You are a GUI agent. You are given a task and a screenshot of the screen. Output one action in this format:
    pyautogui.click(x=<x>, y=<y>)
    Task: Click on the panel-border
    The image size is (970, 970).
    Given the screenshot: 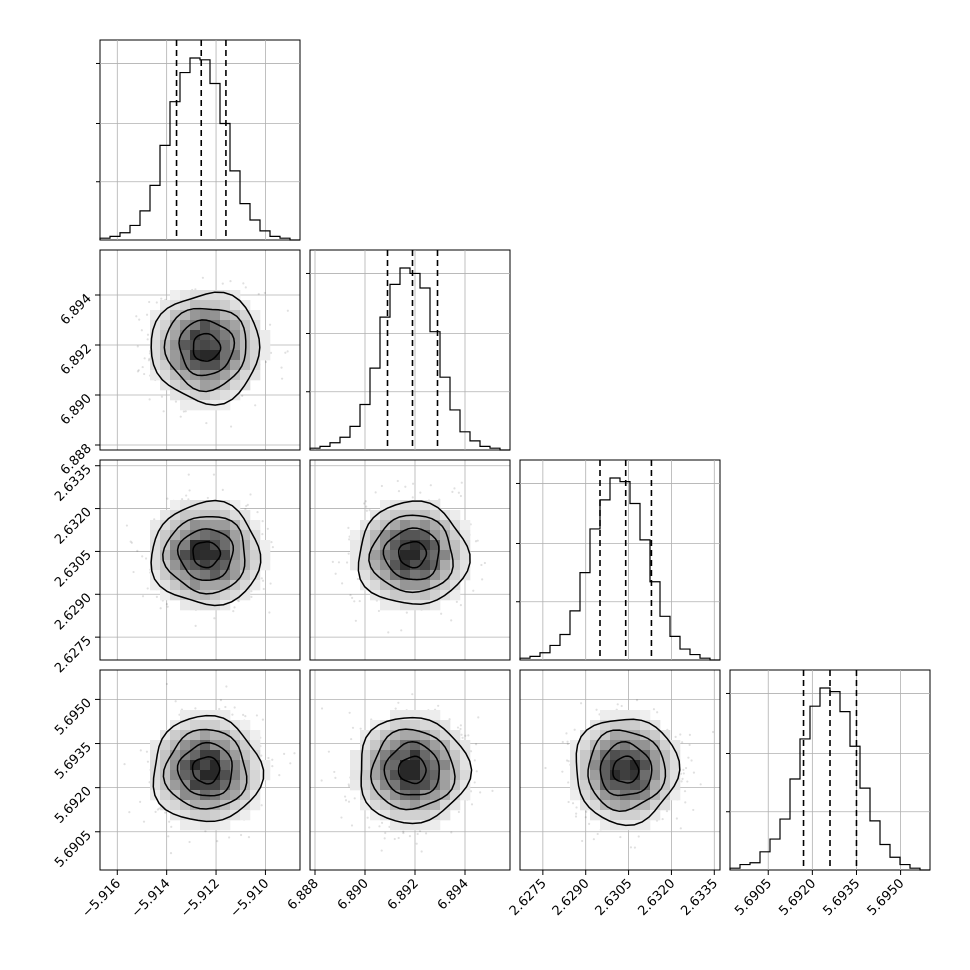 What is the action you would take?
    pyautogui.click(x=200, y=560)
    